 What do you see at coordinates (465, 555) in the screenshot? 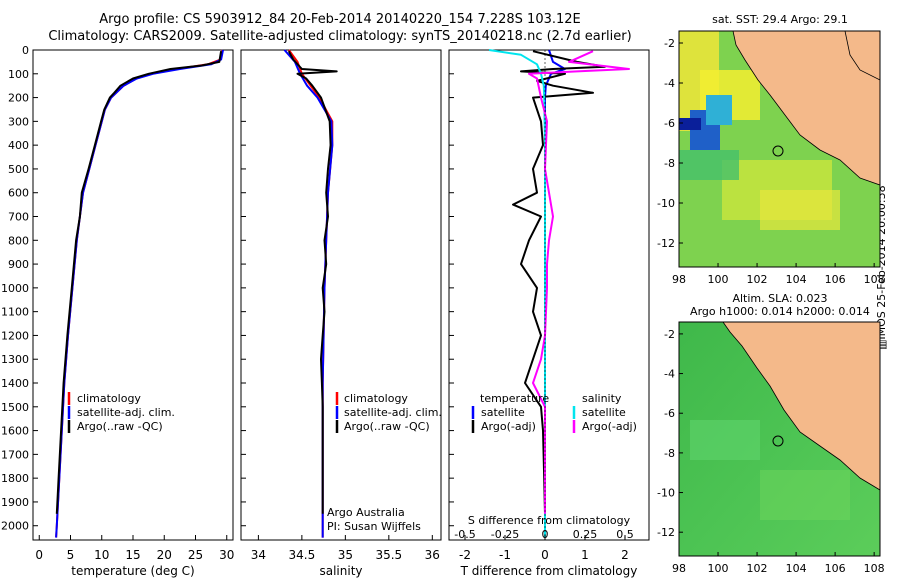
I see `x-tick-label: -2` at bounding box center [465, 555].